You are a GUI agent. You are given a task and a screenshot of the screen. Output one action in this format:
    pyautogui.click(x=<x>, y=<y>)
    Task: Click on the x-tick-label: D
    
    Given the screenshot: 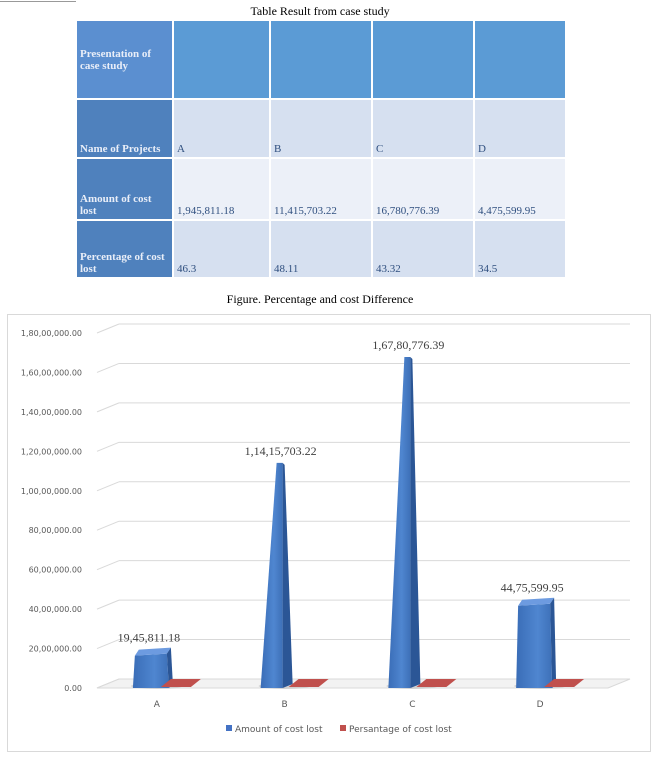 What is the action you would take?
    pyautogui.click(x=540, y=705)
    